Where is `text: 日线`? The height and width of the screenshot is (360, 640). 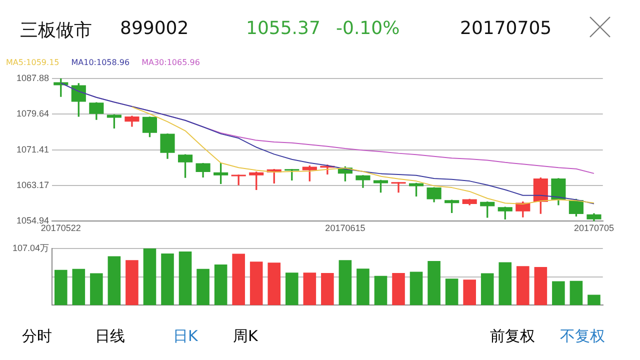
text: 日线 is located at coordinates (110, 336).